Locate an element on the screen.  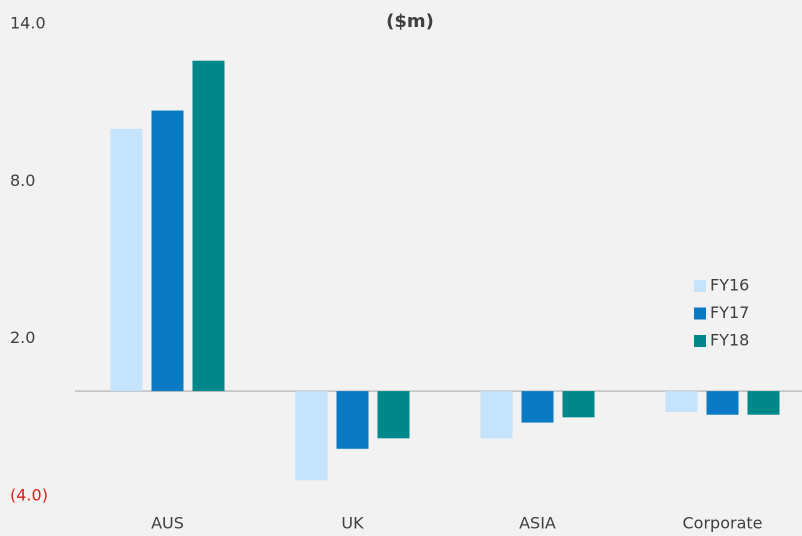
legend-label: FY18 is located at coordinates (729, 340).